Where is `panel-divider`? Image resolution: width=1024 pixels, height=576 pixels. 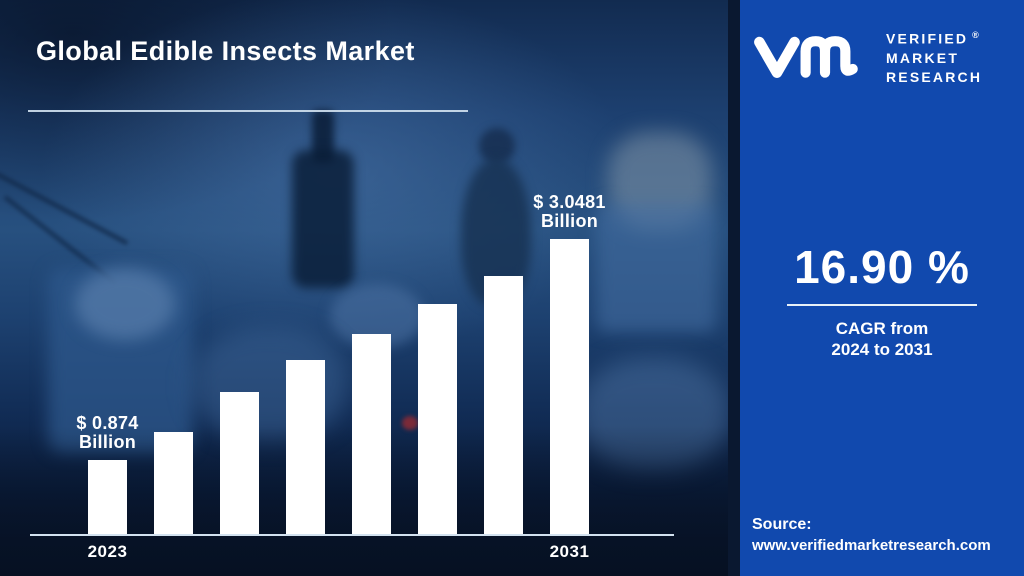 panel-divider is located at coordinates (734, 288).